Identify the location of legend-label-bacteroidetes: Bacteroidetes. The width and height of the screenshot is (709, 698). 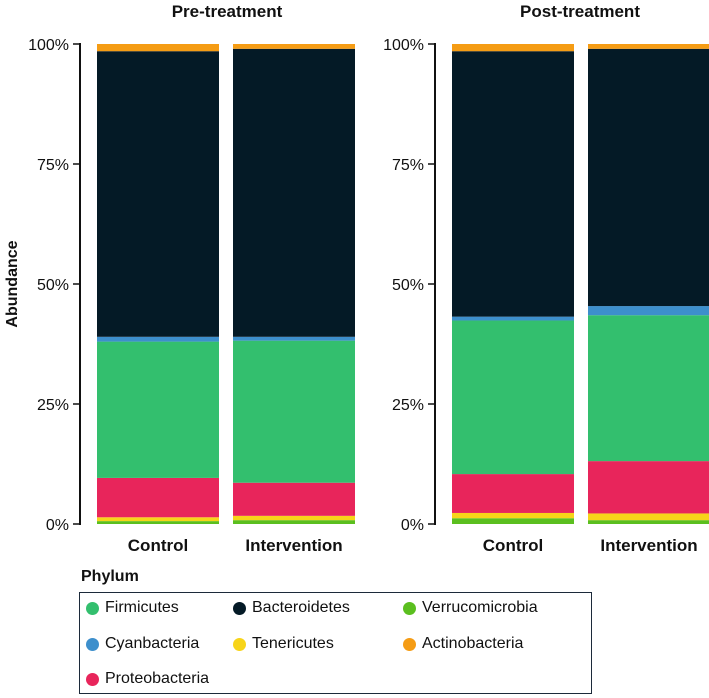
(301, 607).